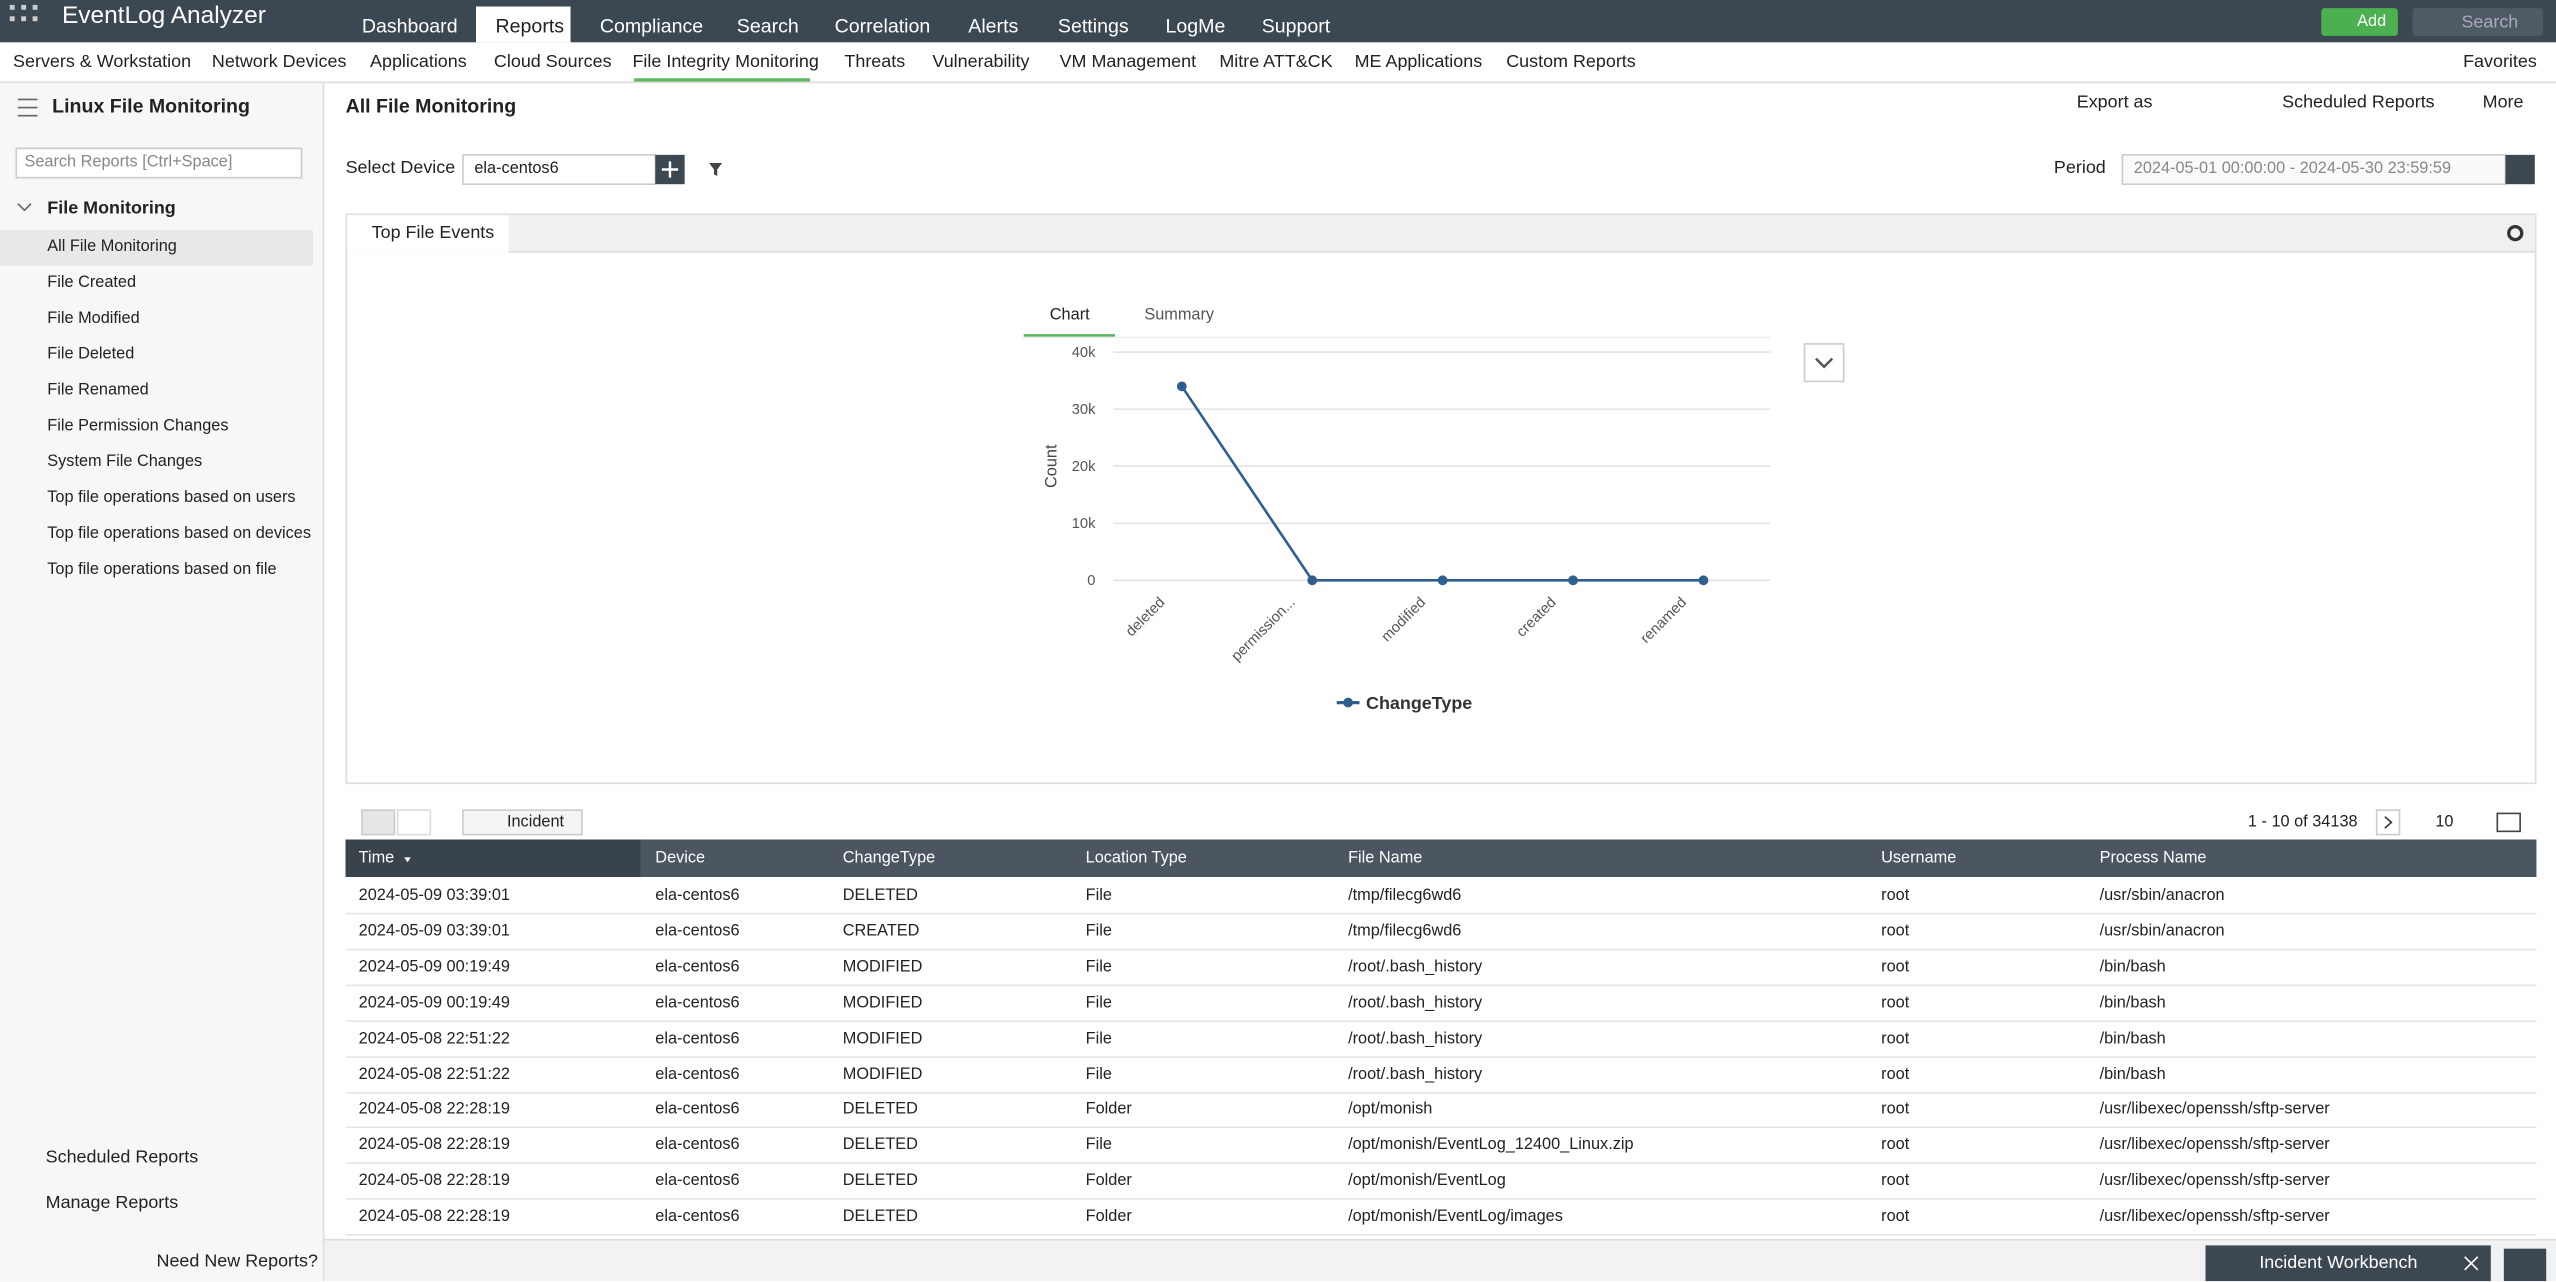  What do you see at coordinates (93, 318) in the screenshot?
I see `sidebar-item: File Modified` at bounding box center [93, 318].